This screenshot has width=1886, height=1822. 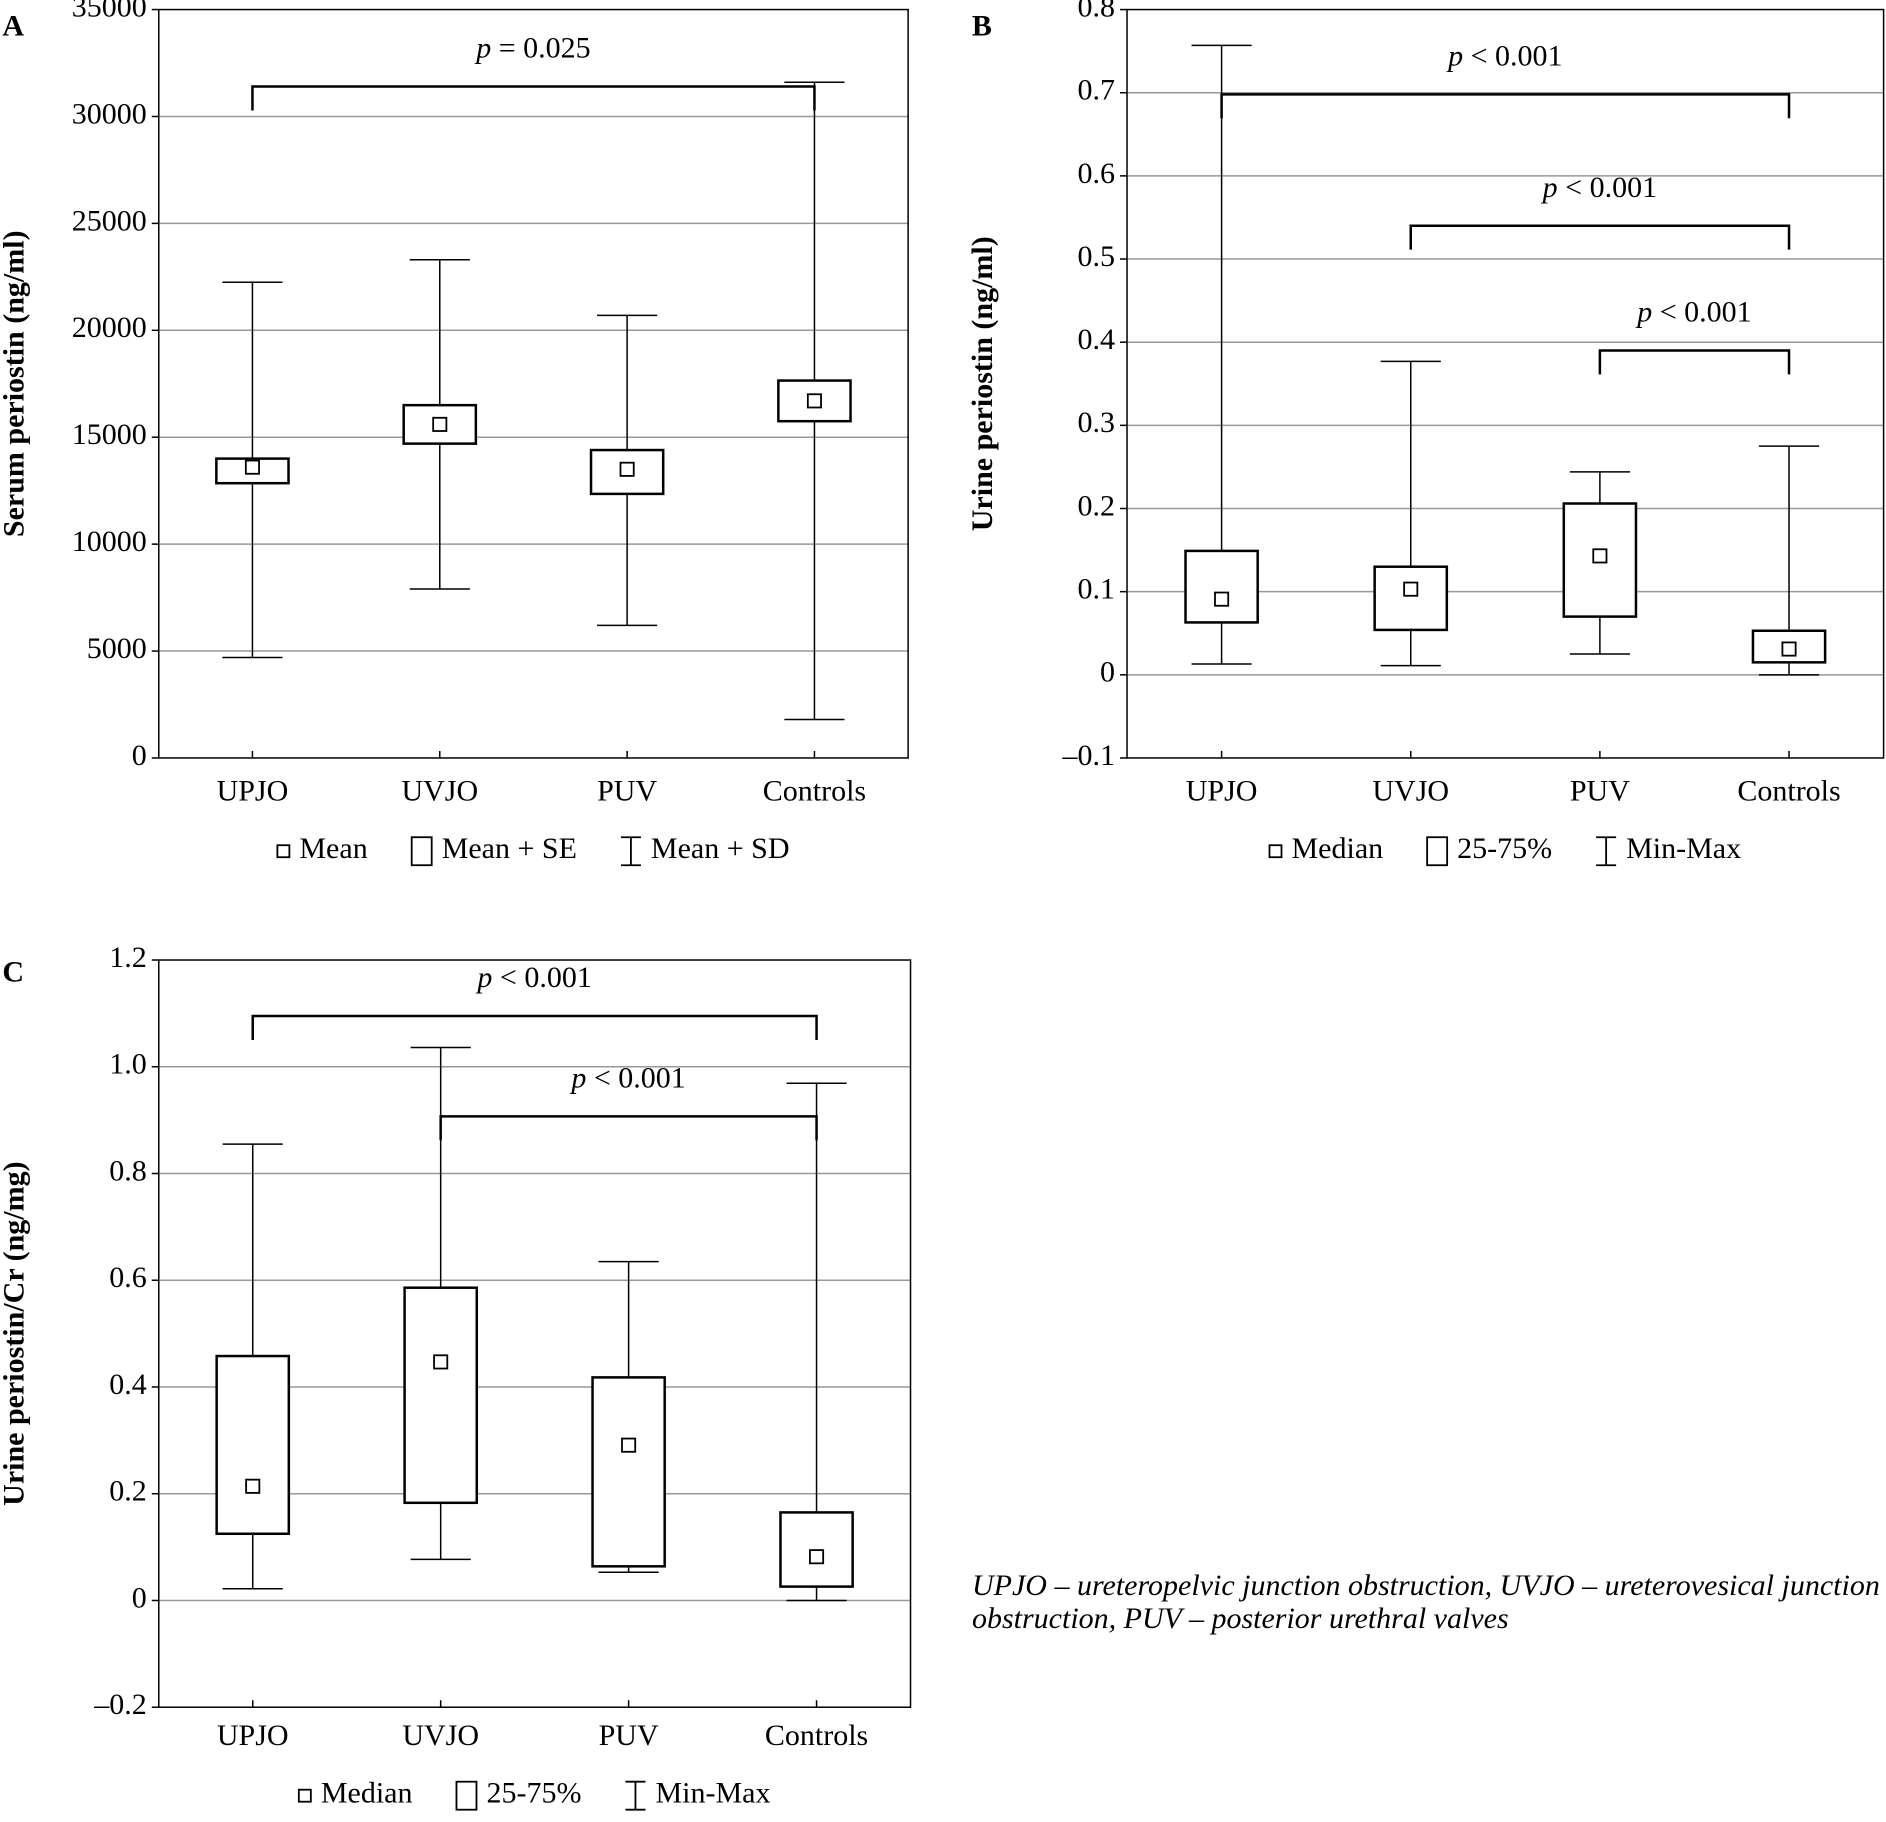 What do you see at coordinates (109, 11) in the screenshot?
I see `y-tick-label: 35000` at bounding box center [109, 11].